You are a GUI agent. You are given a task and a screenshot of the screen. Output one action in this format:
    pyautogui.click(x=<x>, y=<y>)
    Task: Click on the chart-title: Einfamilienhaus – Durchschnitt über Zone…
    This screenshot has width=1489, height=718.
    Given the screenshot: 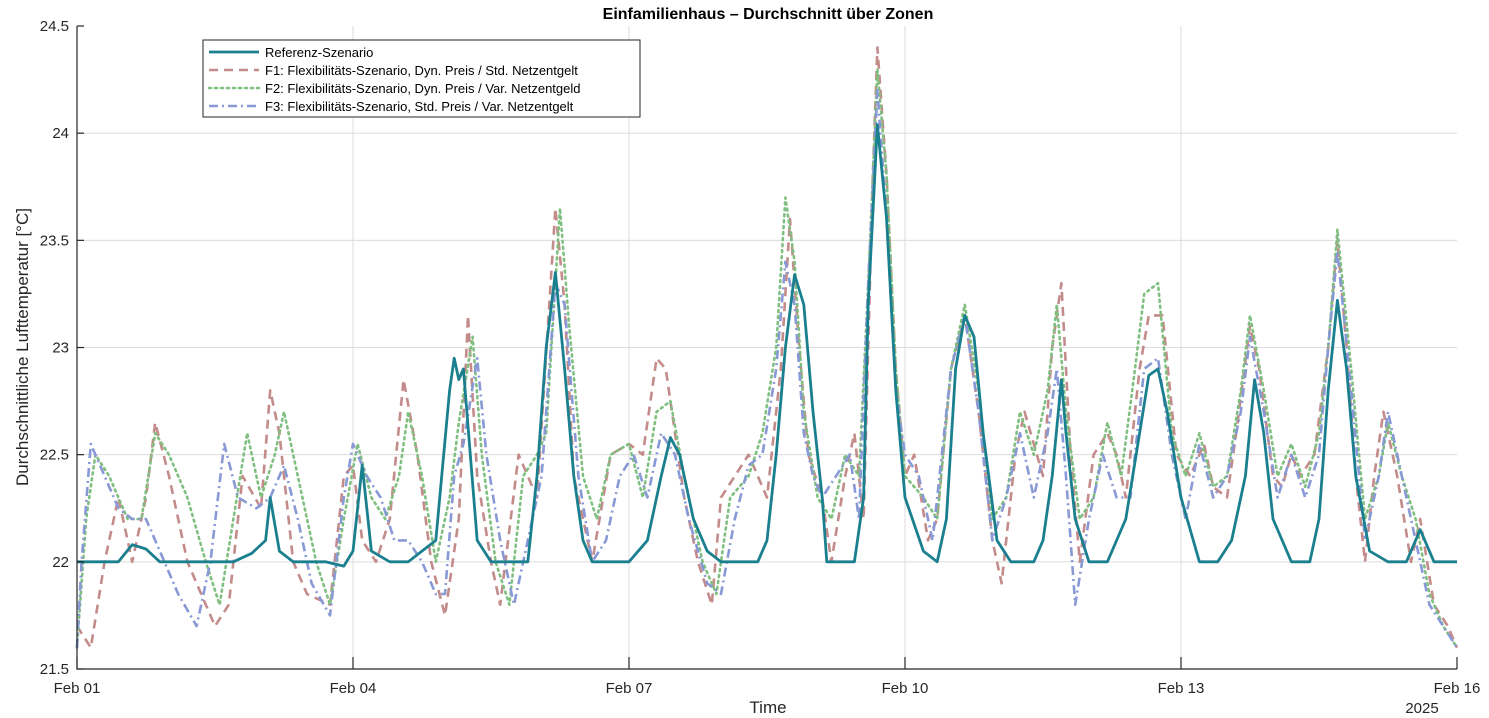 What is the action you would take?
    pyautogui.click(x=768, y=14)
    